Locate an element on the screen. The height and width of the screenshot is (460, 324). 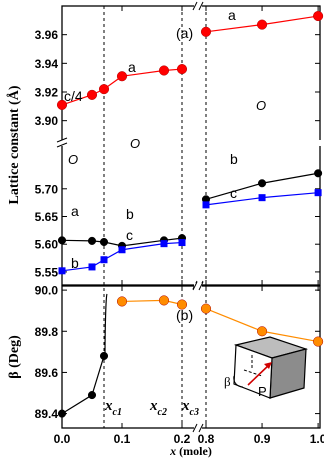
x-tick-label: 0.0 is located at coordinates (62, 439).